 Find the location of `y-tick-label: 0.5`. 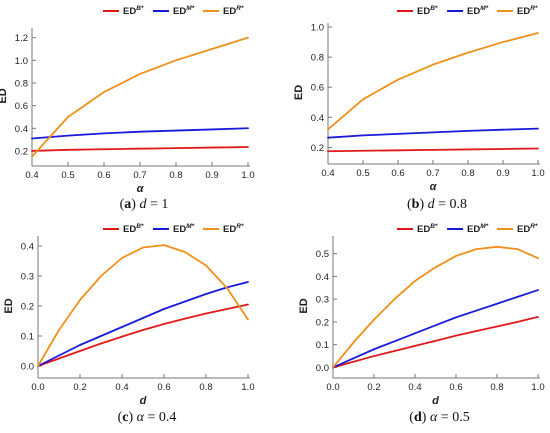

y-tick-label: 0.5 is located at coordinates (322, 254).